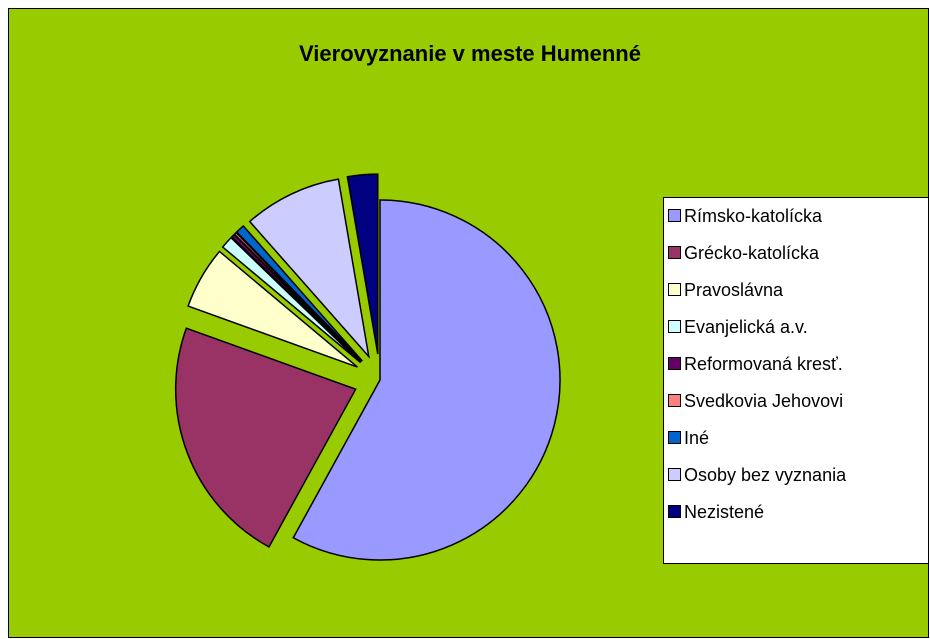  Describe the element at coordinates (470, 53) in the screenshot. I see `chart-title: Vierovyznanie v meste Humenné` at that location.